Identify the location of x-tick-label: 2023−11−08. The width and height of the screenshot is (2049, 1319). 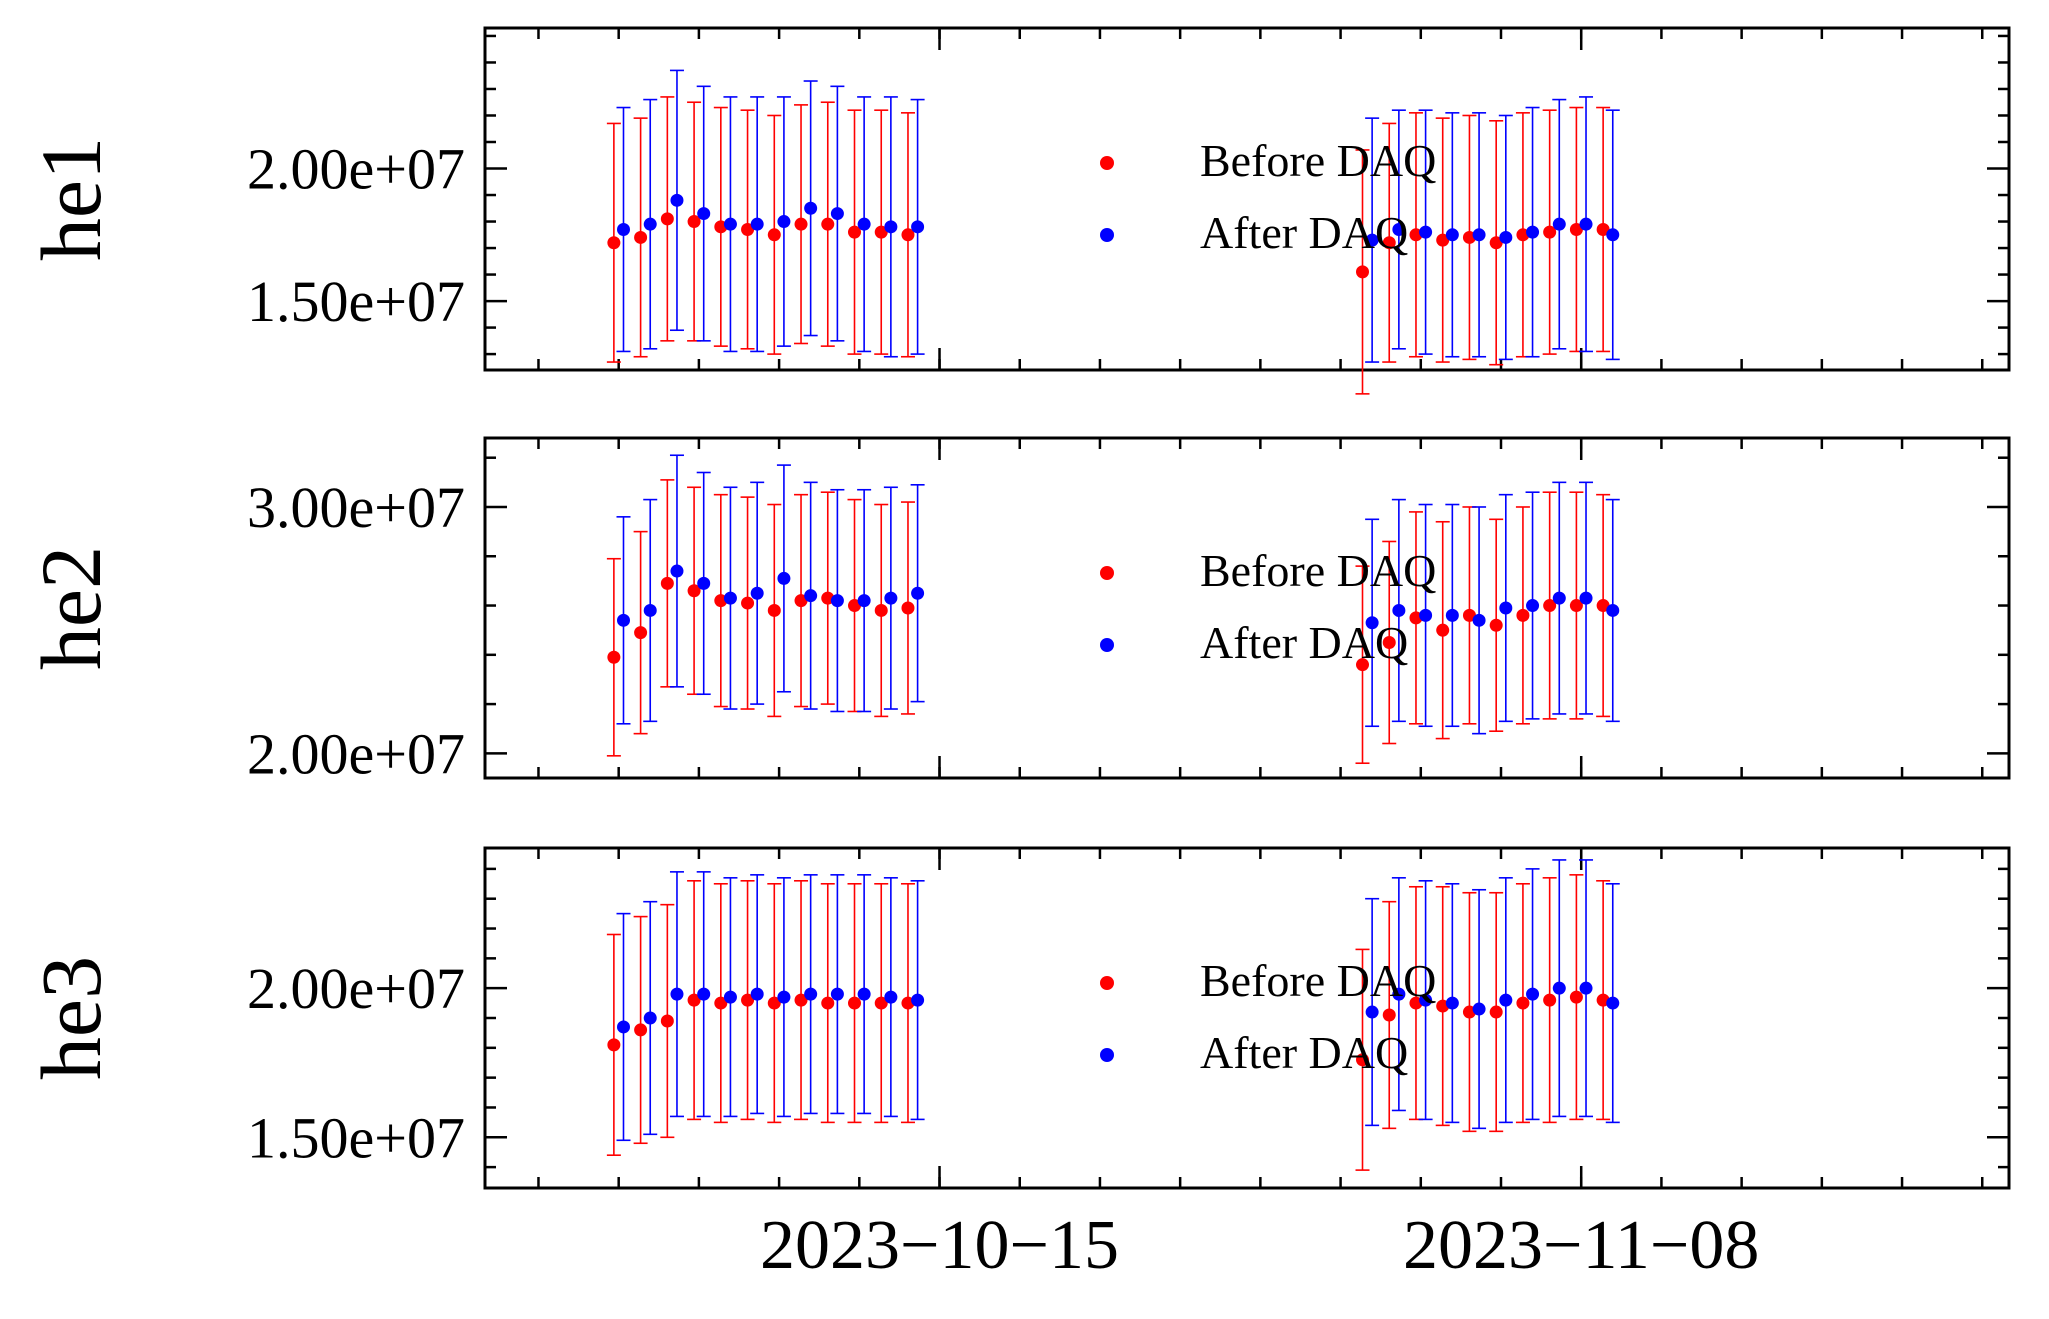
(1581, 1245).